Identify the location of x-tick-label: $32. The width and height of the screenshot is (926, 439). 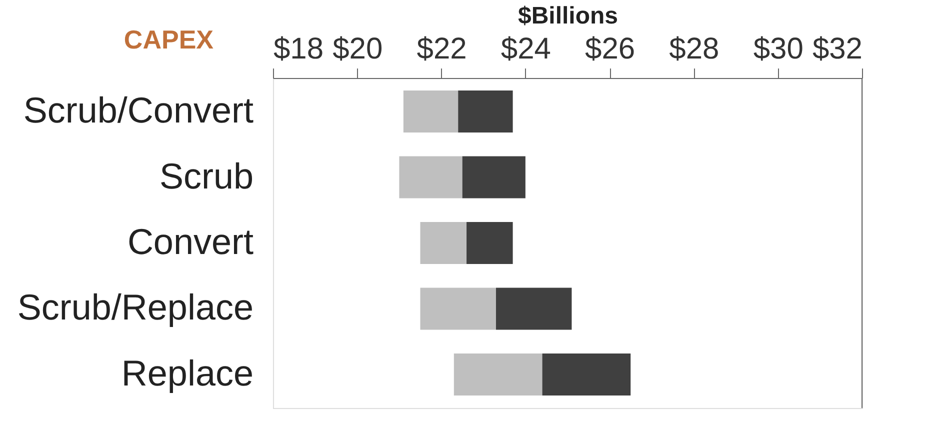
(837, 49).